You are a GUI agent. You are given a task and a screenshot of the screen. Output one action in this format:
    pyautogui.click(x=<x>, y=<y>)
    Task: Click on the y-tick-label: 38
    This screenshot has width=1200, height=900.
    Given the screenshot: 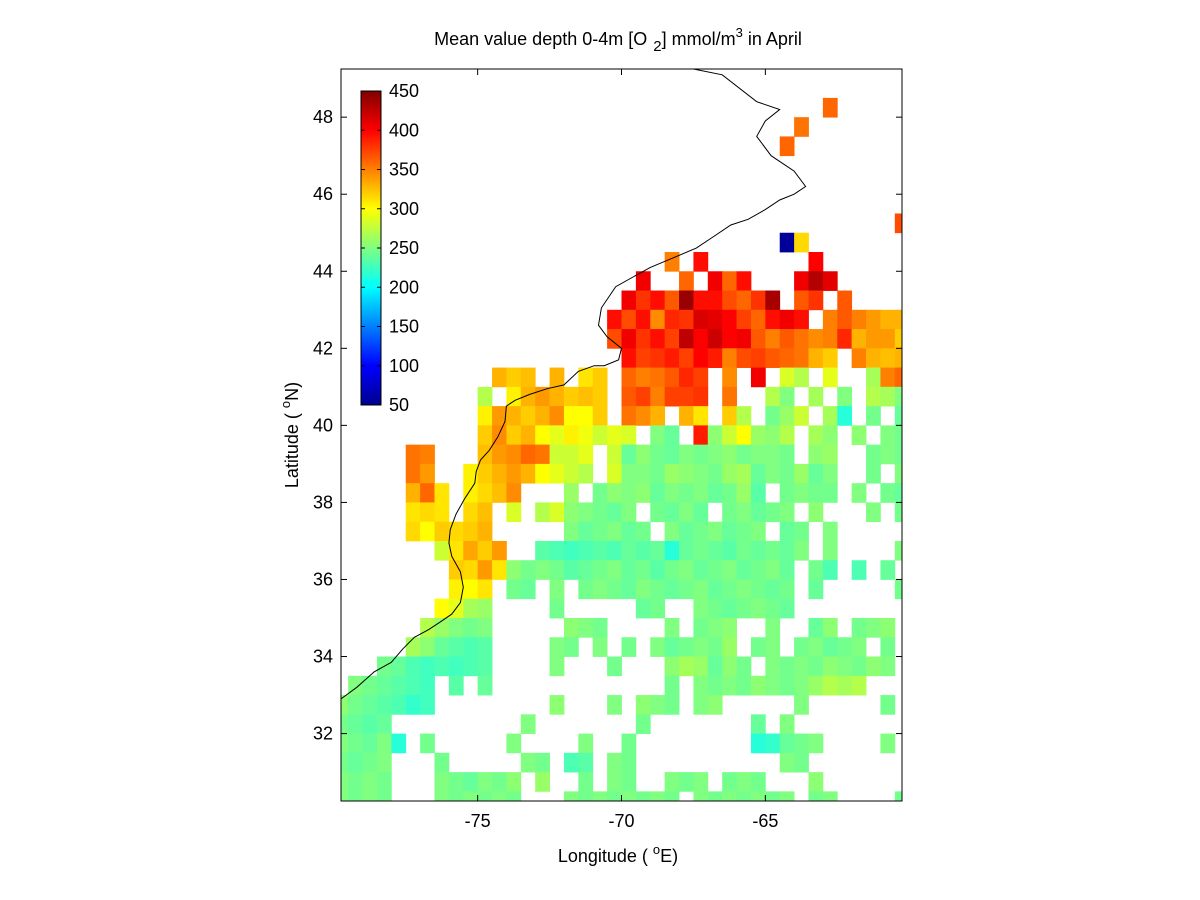 What is the action you would take?
    pyautogui.click(x=323, y=502)
    